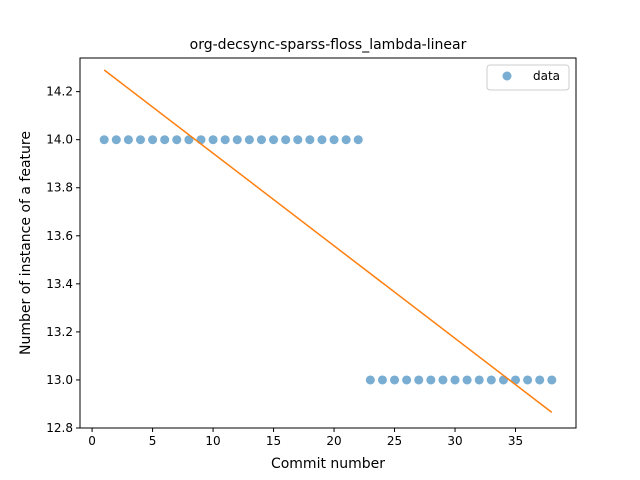 The width and height of the screenshot is (640, 480). What do you see at coordinates (59, 428) in the screenshot?
I see `y-tick-label: 12.8` at bounding box center [59, 428].